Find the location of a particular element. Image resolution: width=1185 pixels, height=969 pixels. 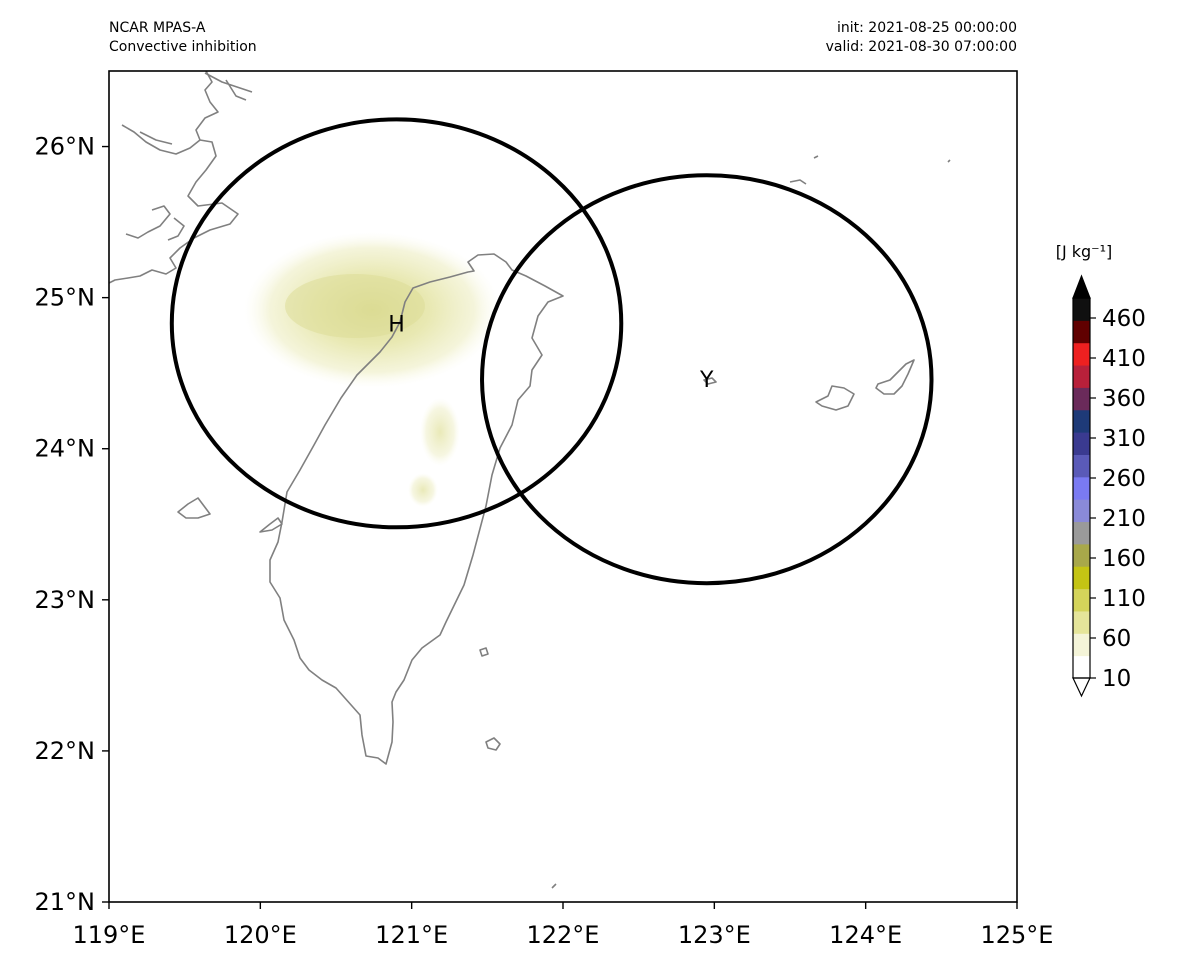

colorbar-tick-label: 10 is located at coordinates (1116, 679).